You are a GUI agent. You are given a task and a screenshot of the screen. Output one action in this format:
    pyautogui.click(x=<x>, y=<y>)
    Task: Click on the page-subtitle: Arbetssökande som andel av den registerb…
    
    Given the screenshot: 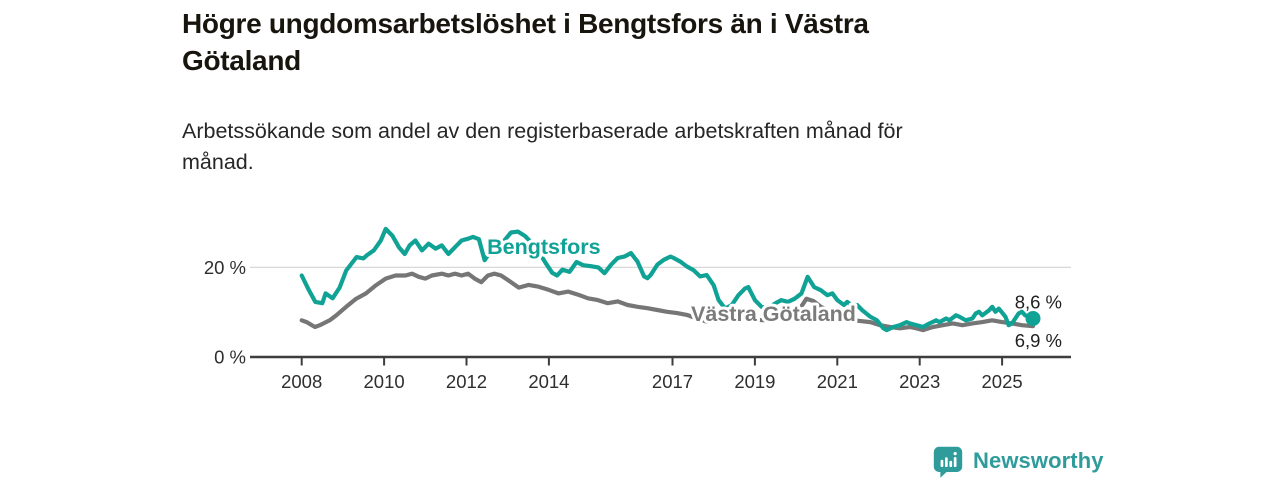 What is the action you would take?
    pyautogui.click(x=622, y=147)
    